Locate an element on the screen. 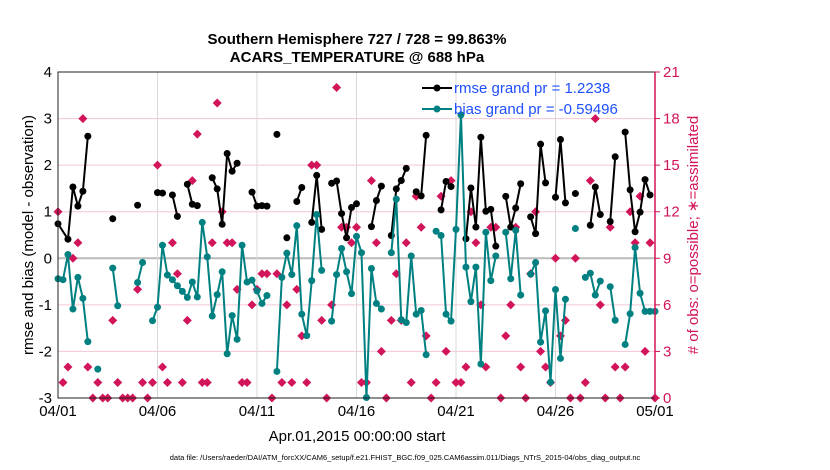 The image size is (830, 470). y-right-tick-label: 21 is located at coordinates (671, 72).